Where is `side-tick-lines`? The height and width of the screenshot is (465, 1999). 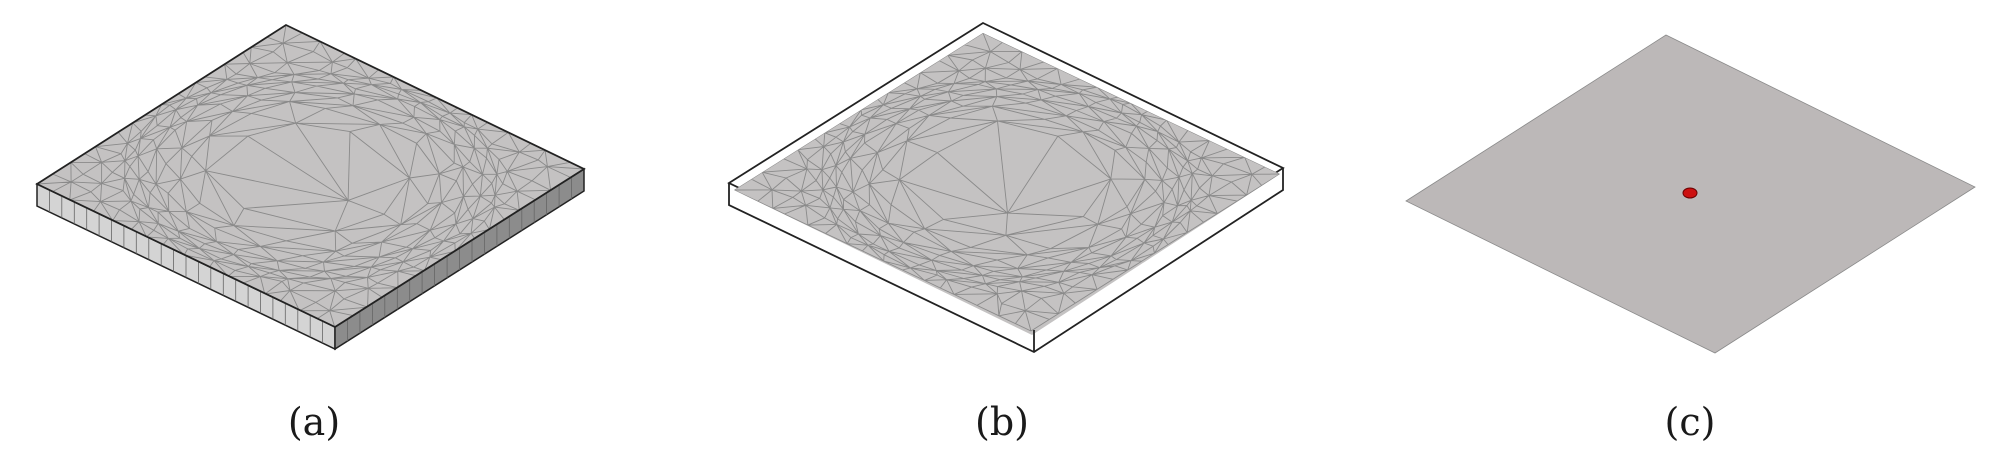
side-tick-lines is located at coordinates (310, 259).